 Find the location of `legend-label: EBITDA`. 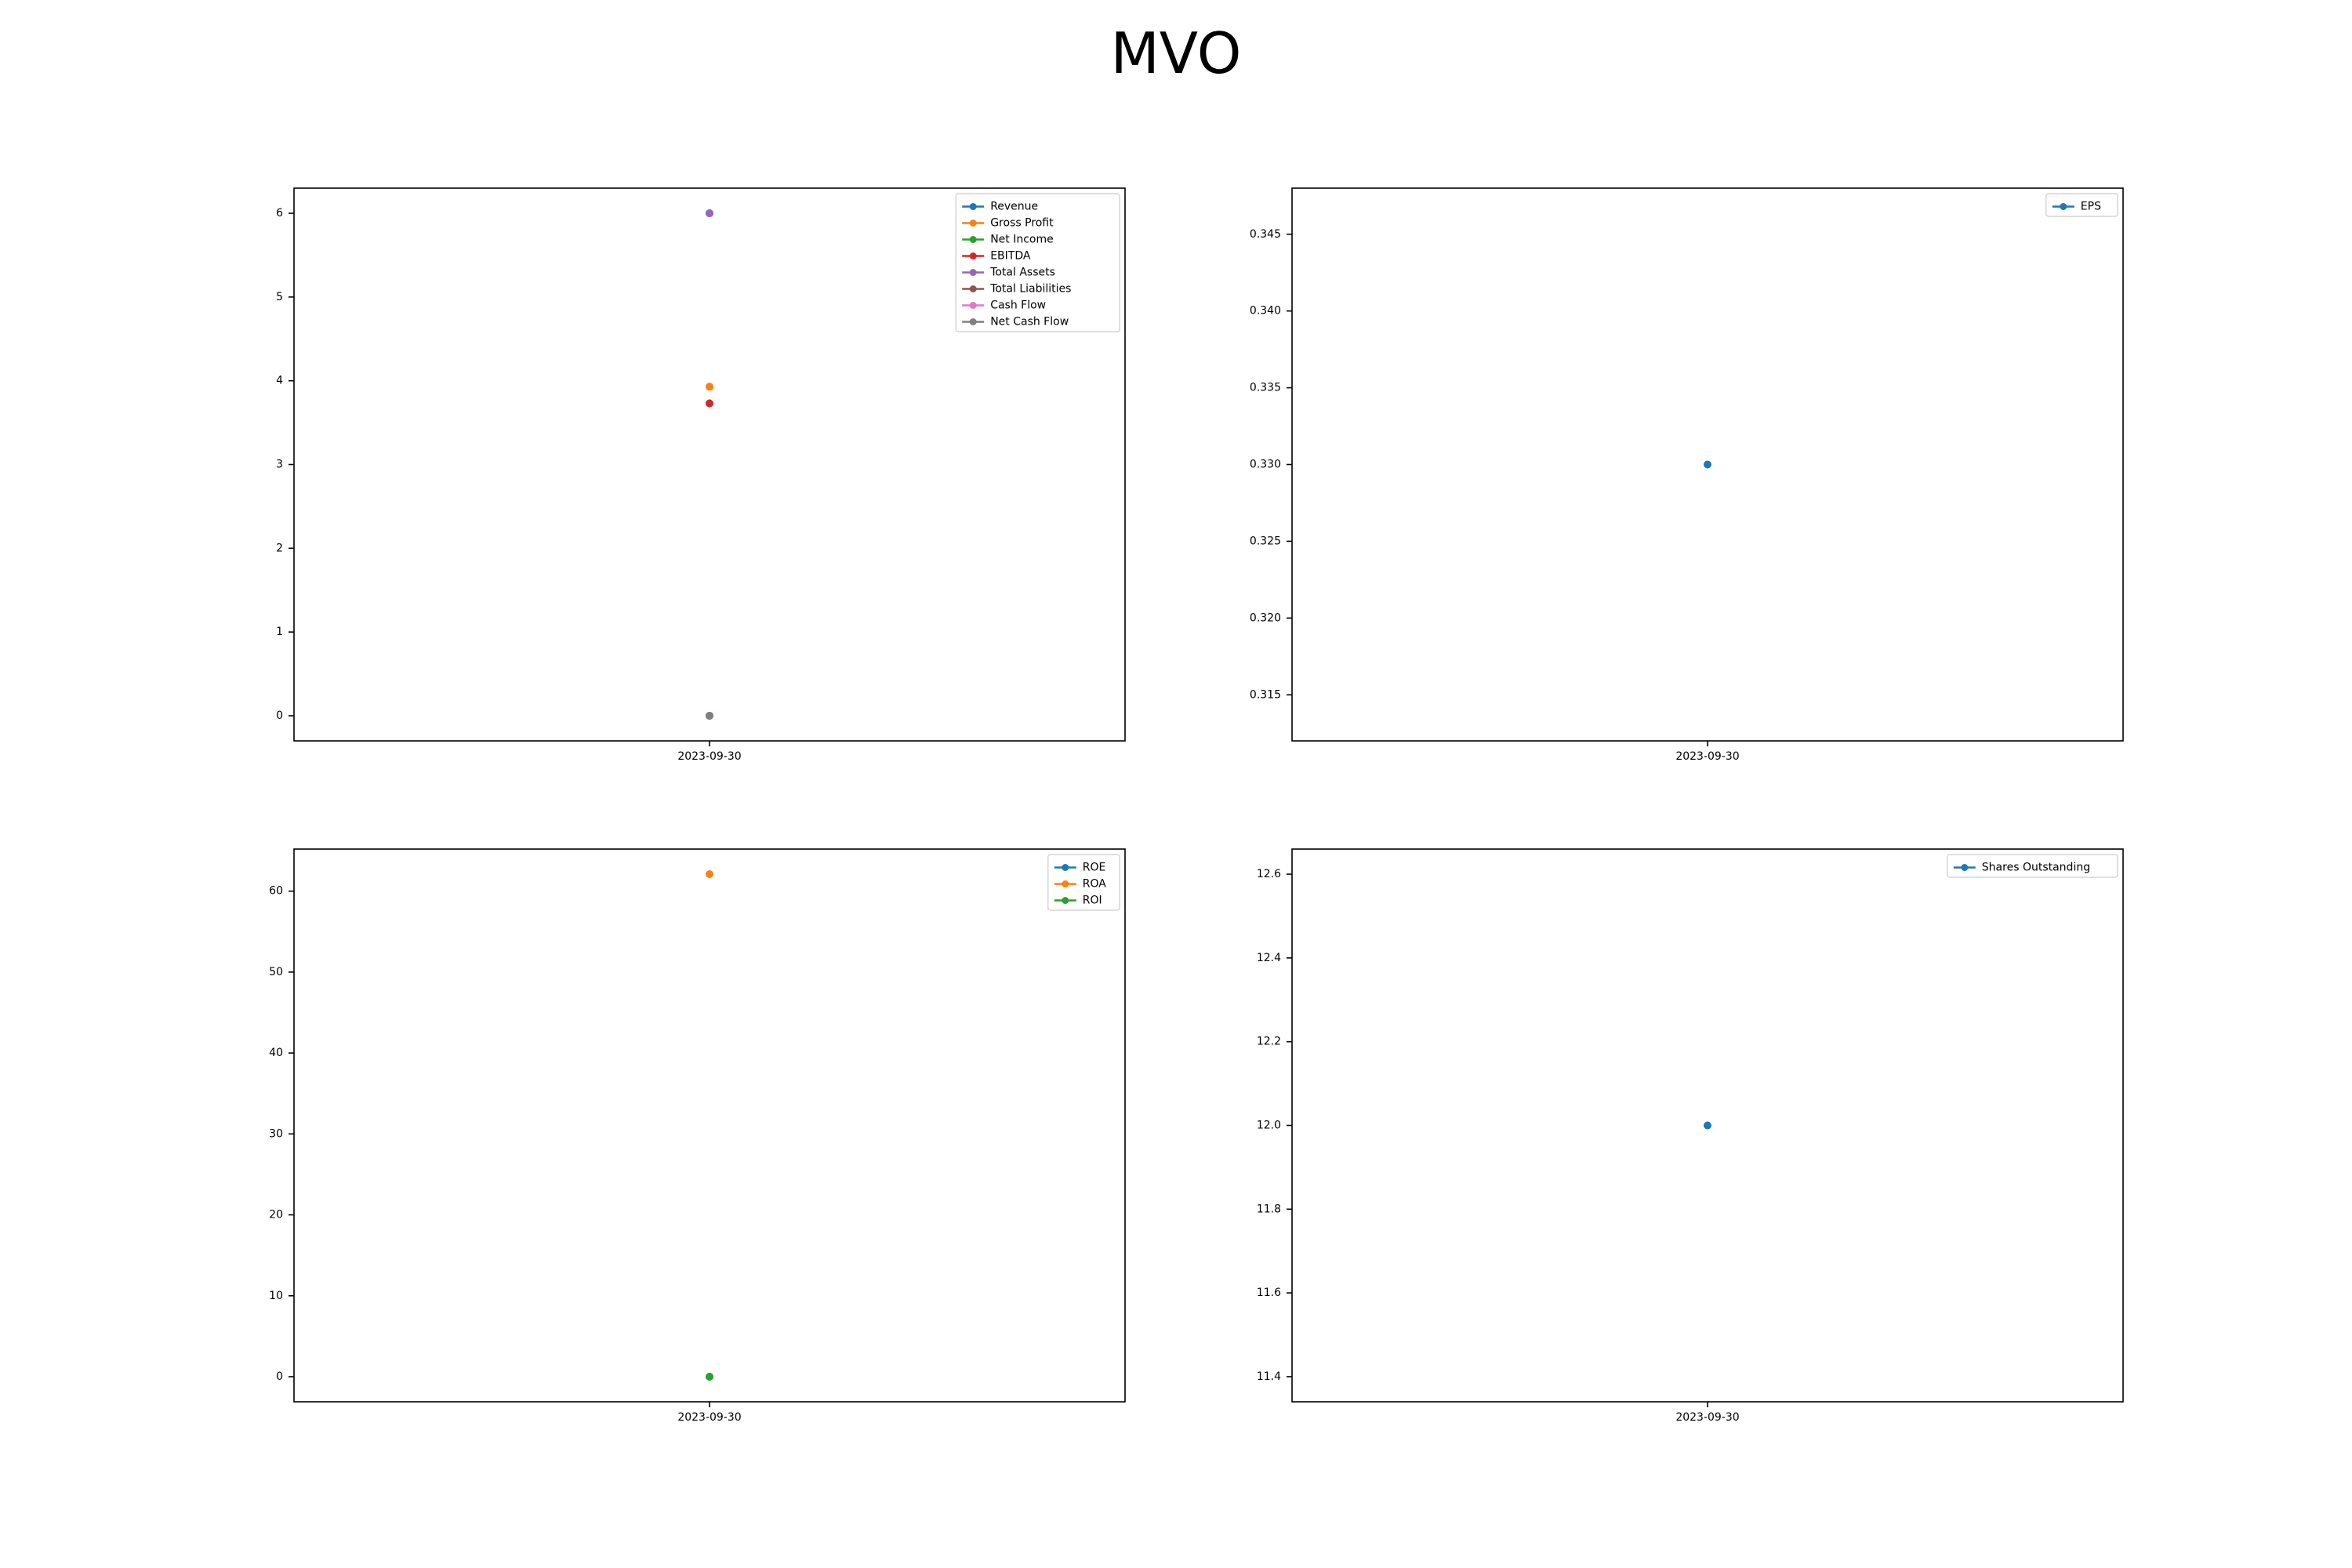

legend-label: EBITDA is located at coordinates (1011, 256).